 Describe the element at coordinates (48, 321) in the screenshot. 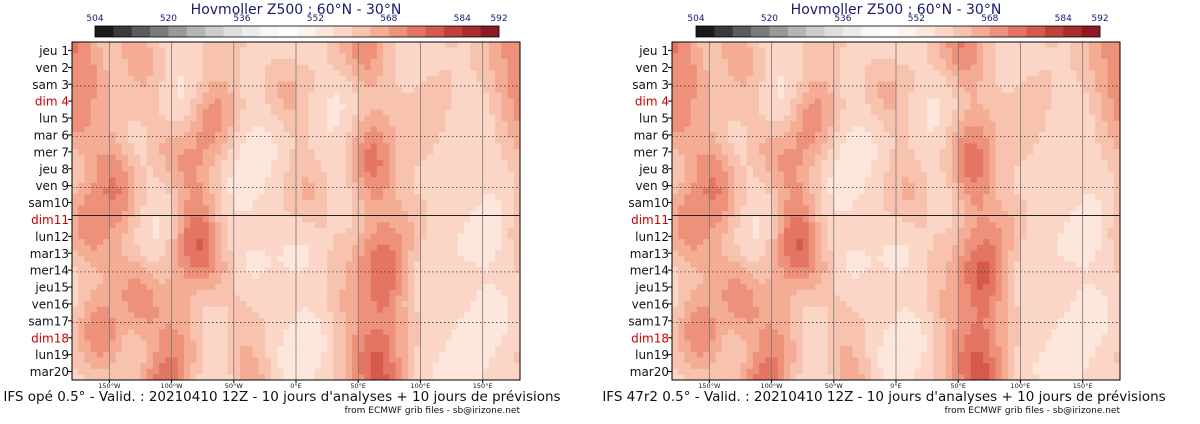

I see `y-tick-label: sam17` at that location.